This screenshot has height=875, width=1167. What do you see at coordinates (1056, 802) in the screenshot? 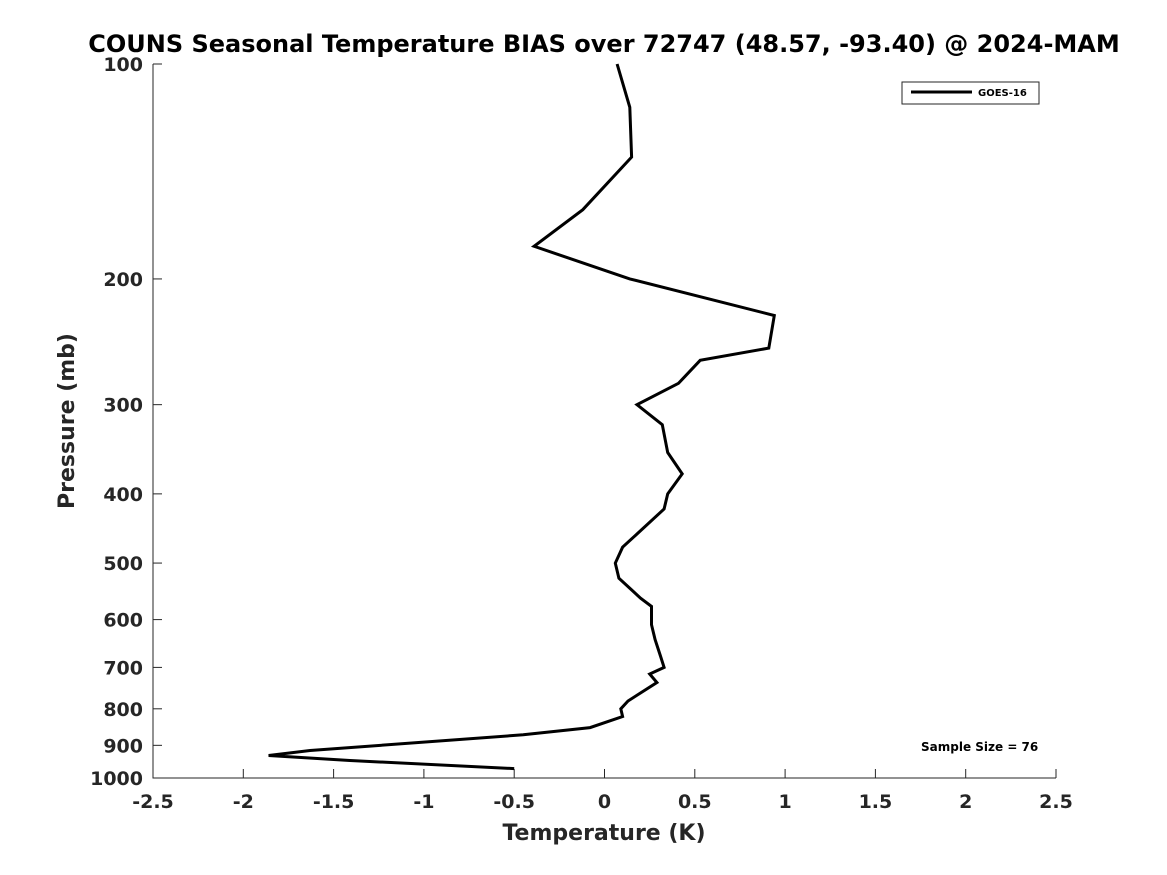
I see `x-tick-label: 2.5` at bounding box center [1056, 802].